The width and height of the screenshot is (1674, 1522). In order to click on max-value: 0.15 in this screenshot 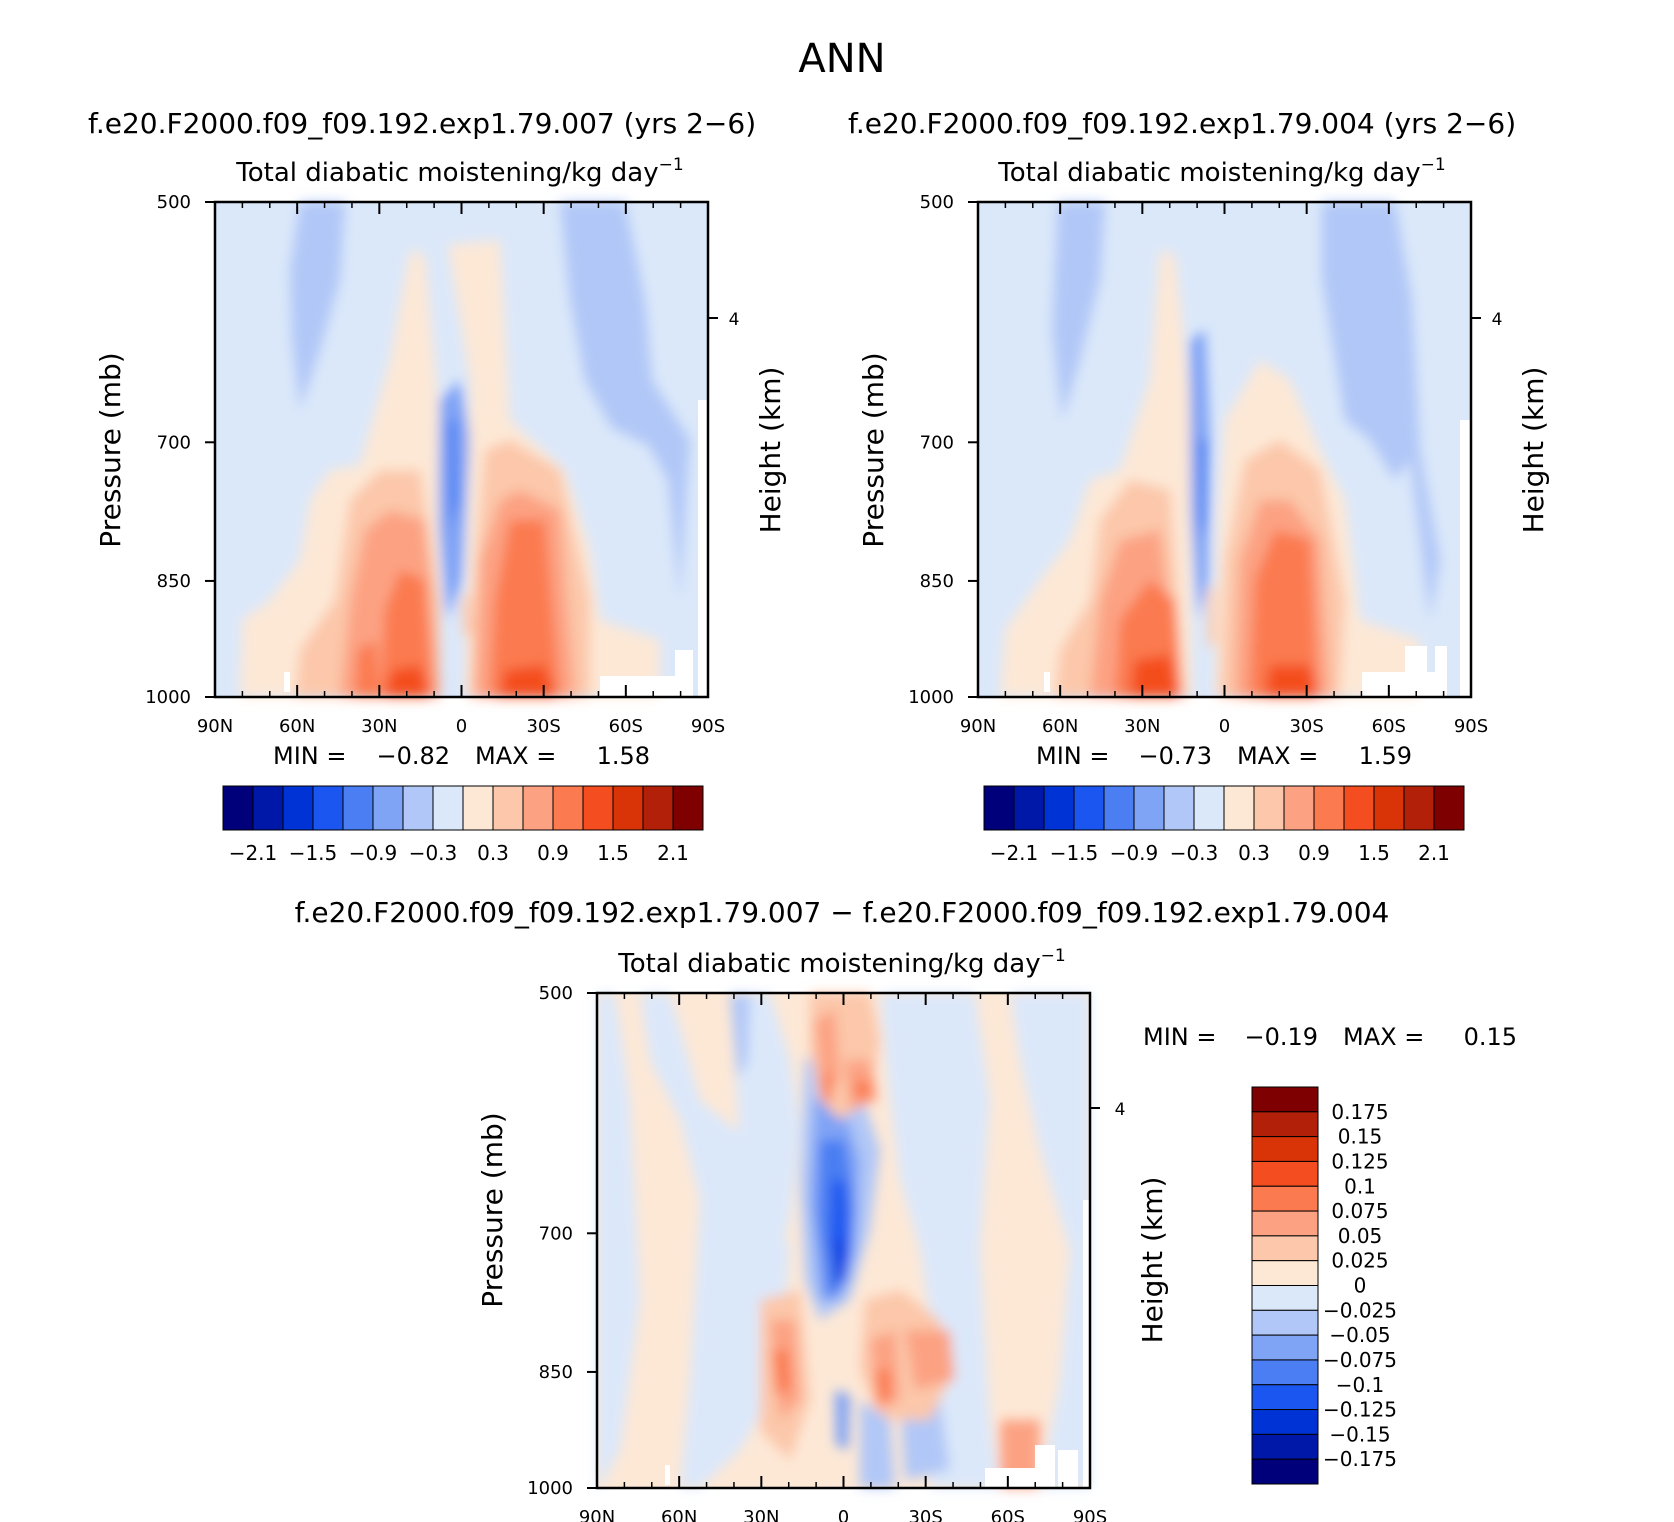, I will do `click(1490, 1037)`.